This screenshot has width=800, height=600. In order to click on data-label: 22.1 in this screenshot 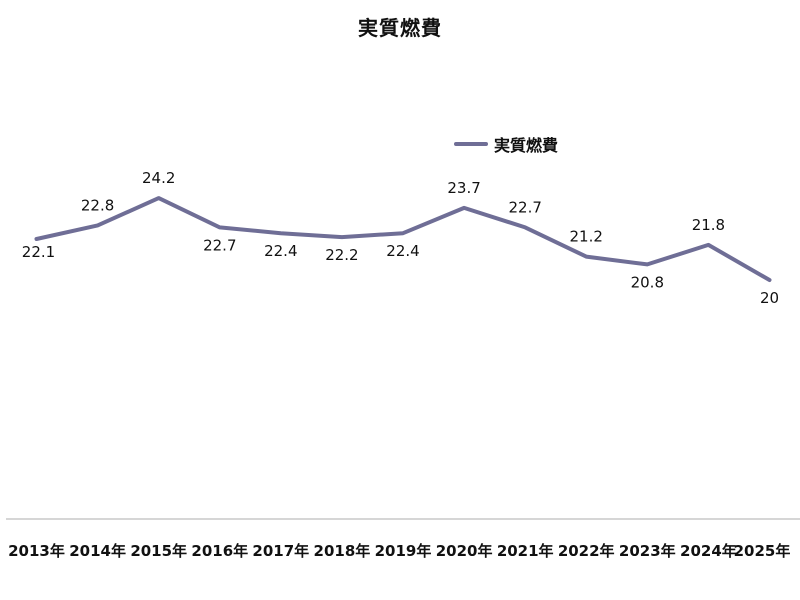, I will do `click(38, 252)`.